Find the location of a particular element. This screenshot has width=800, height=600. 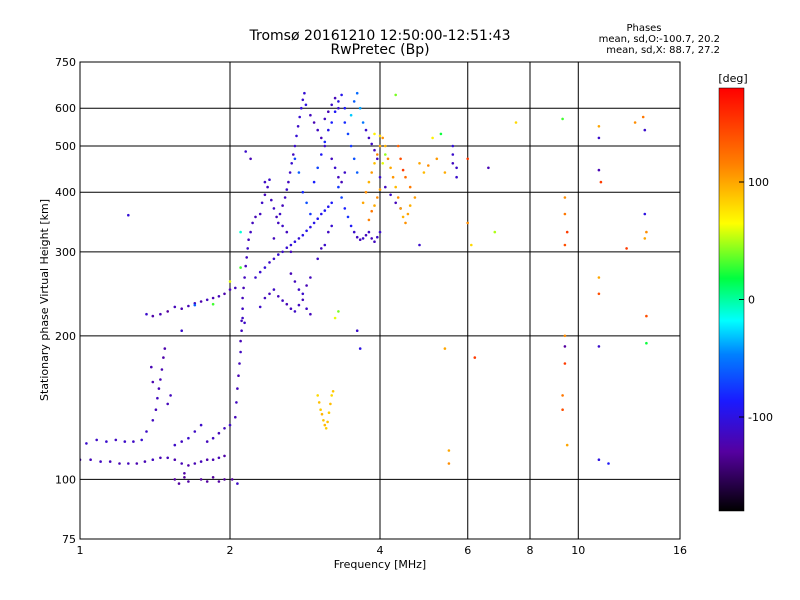

stats-heading: Phases is located at coordinates (643, 28).